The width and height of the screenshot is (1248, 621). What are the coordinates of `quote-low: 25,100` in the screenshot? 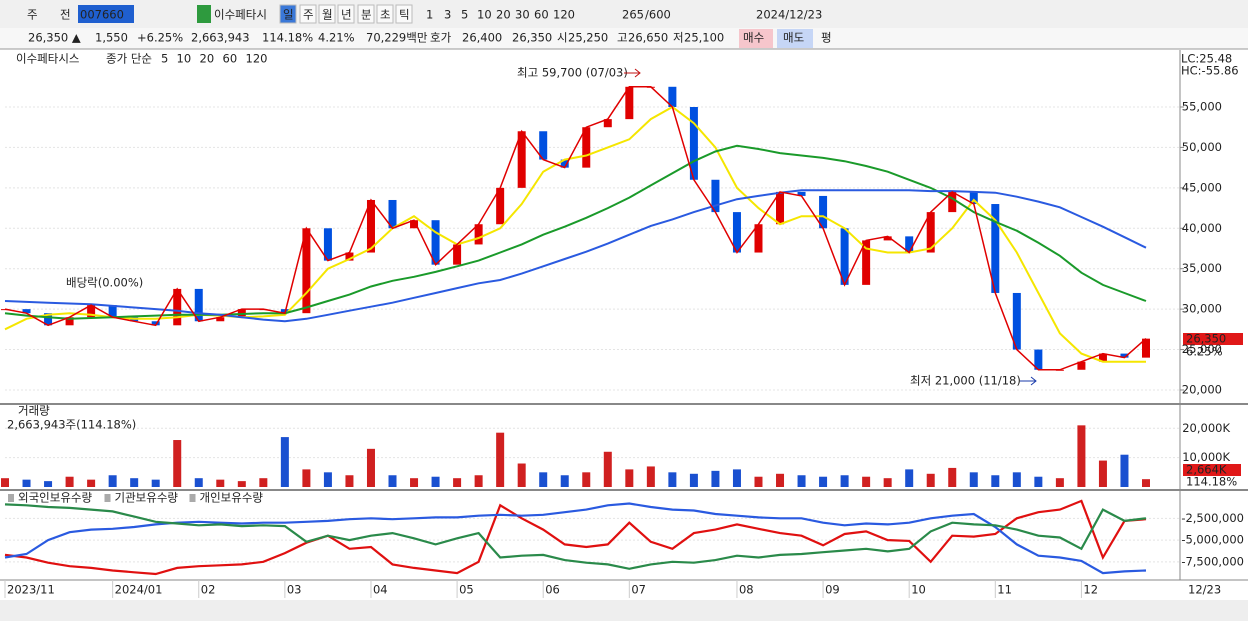 It's located at (704, 38).